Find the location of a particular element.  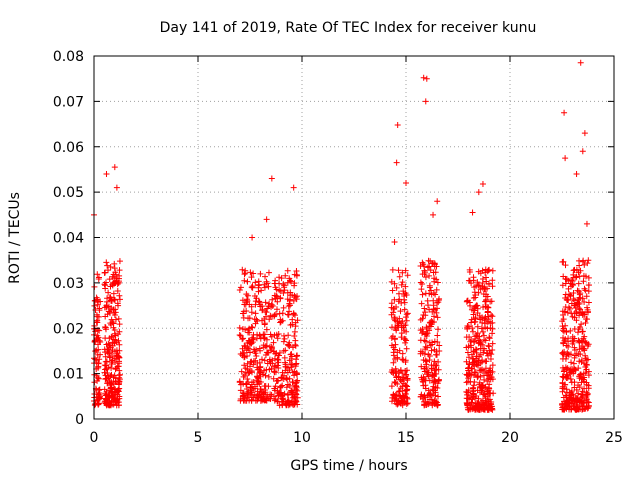

y-tick-label: 0.04 is located at coordinates (68, 239).